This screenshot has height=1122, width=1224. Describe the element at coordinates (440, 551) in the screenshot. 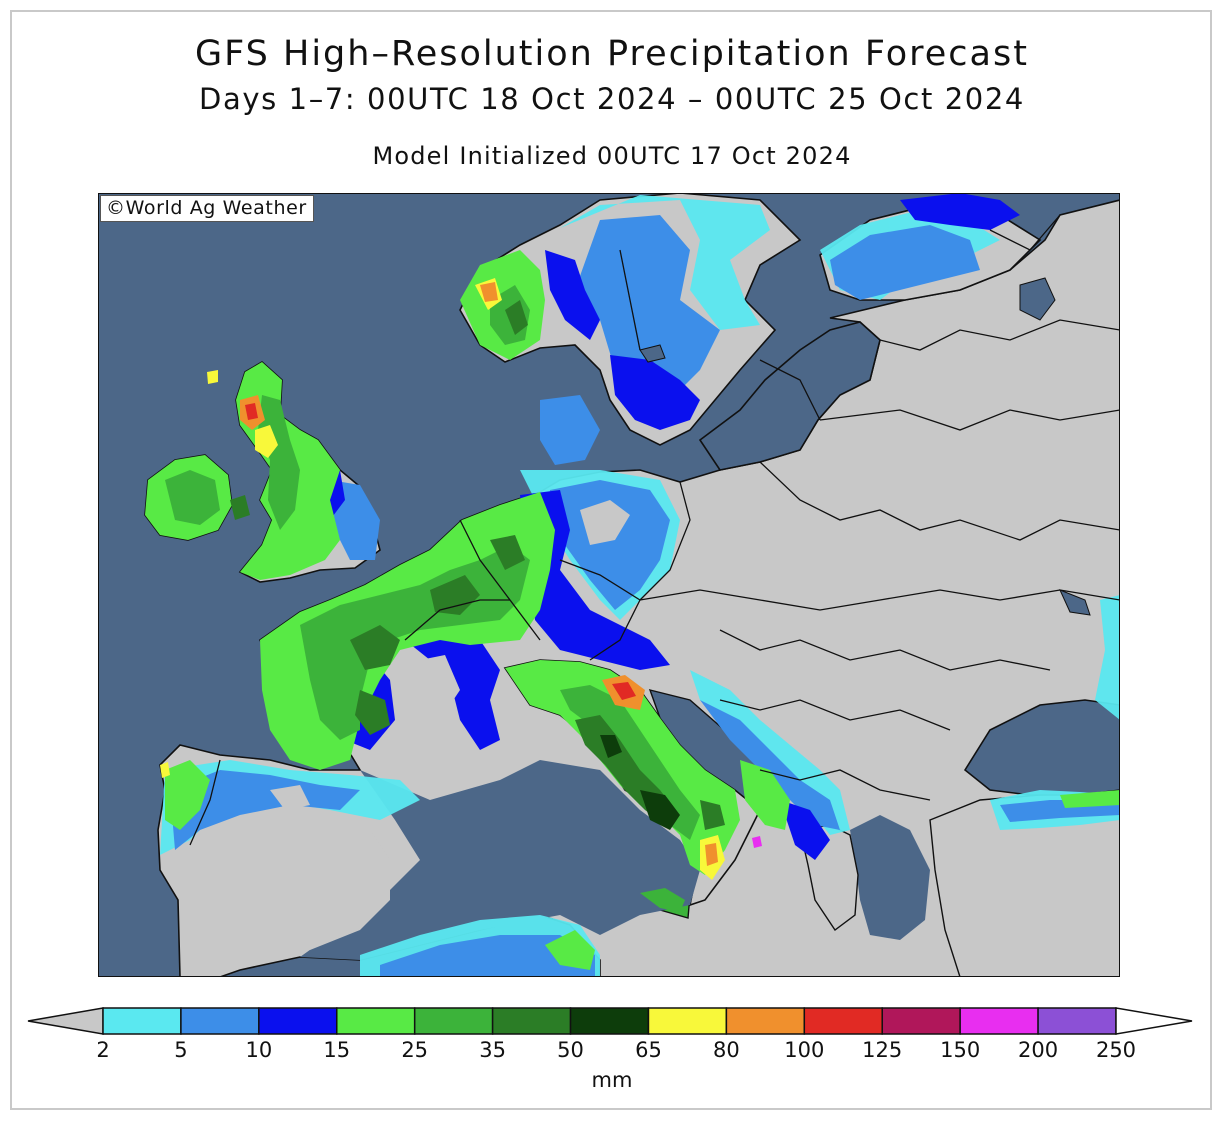

I see `precip-100-125mm` at that location.